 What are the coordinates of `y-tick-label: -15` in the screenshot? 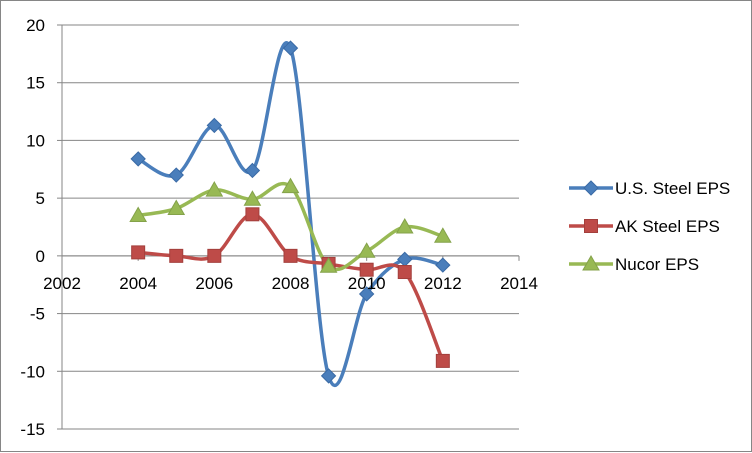 It's located at (32, 429).